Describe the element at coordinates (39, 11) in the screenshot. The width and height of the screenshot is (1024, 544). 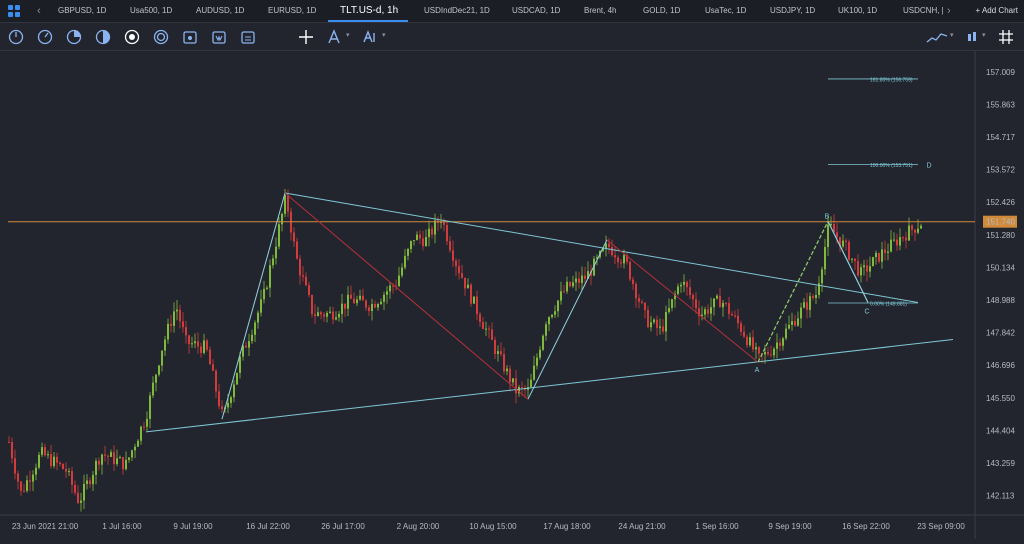
I see `chevron-left-icon: ‹` at that location.